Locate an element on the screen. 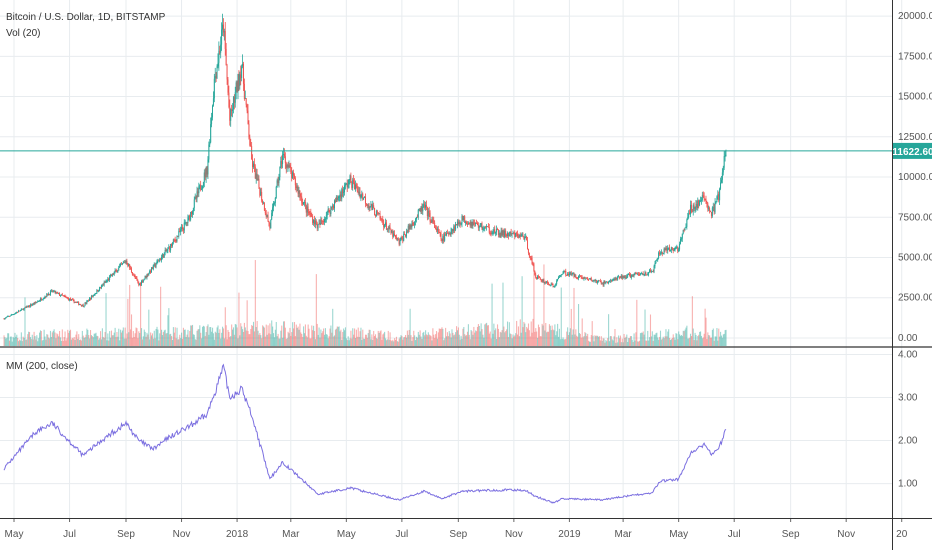  volume-indicator-label: Vol (20) is located at coordinates (23, 33).